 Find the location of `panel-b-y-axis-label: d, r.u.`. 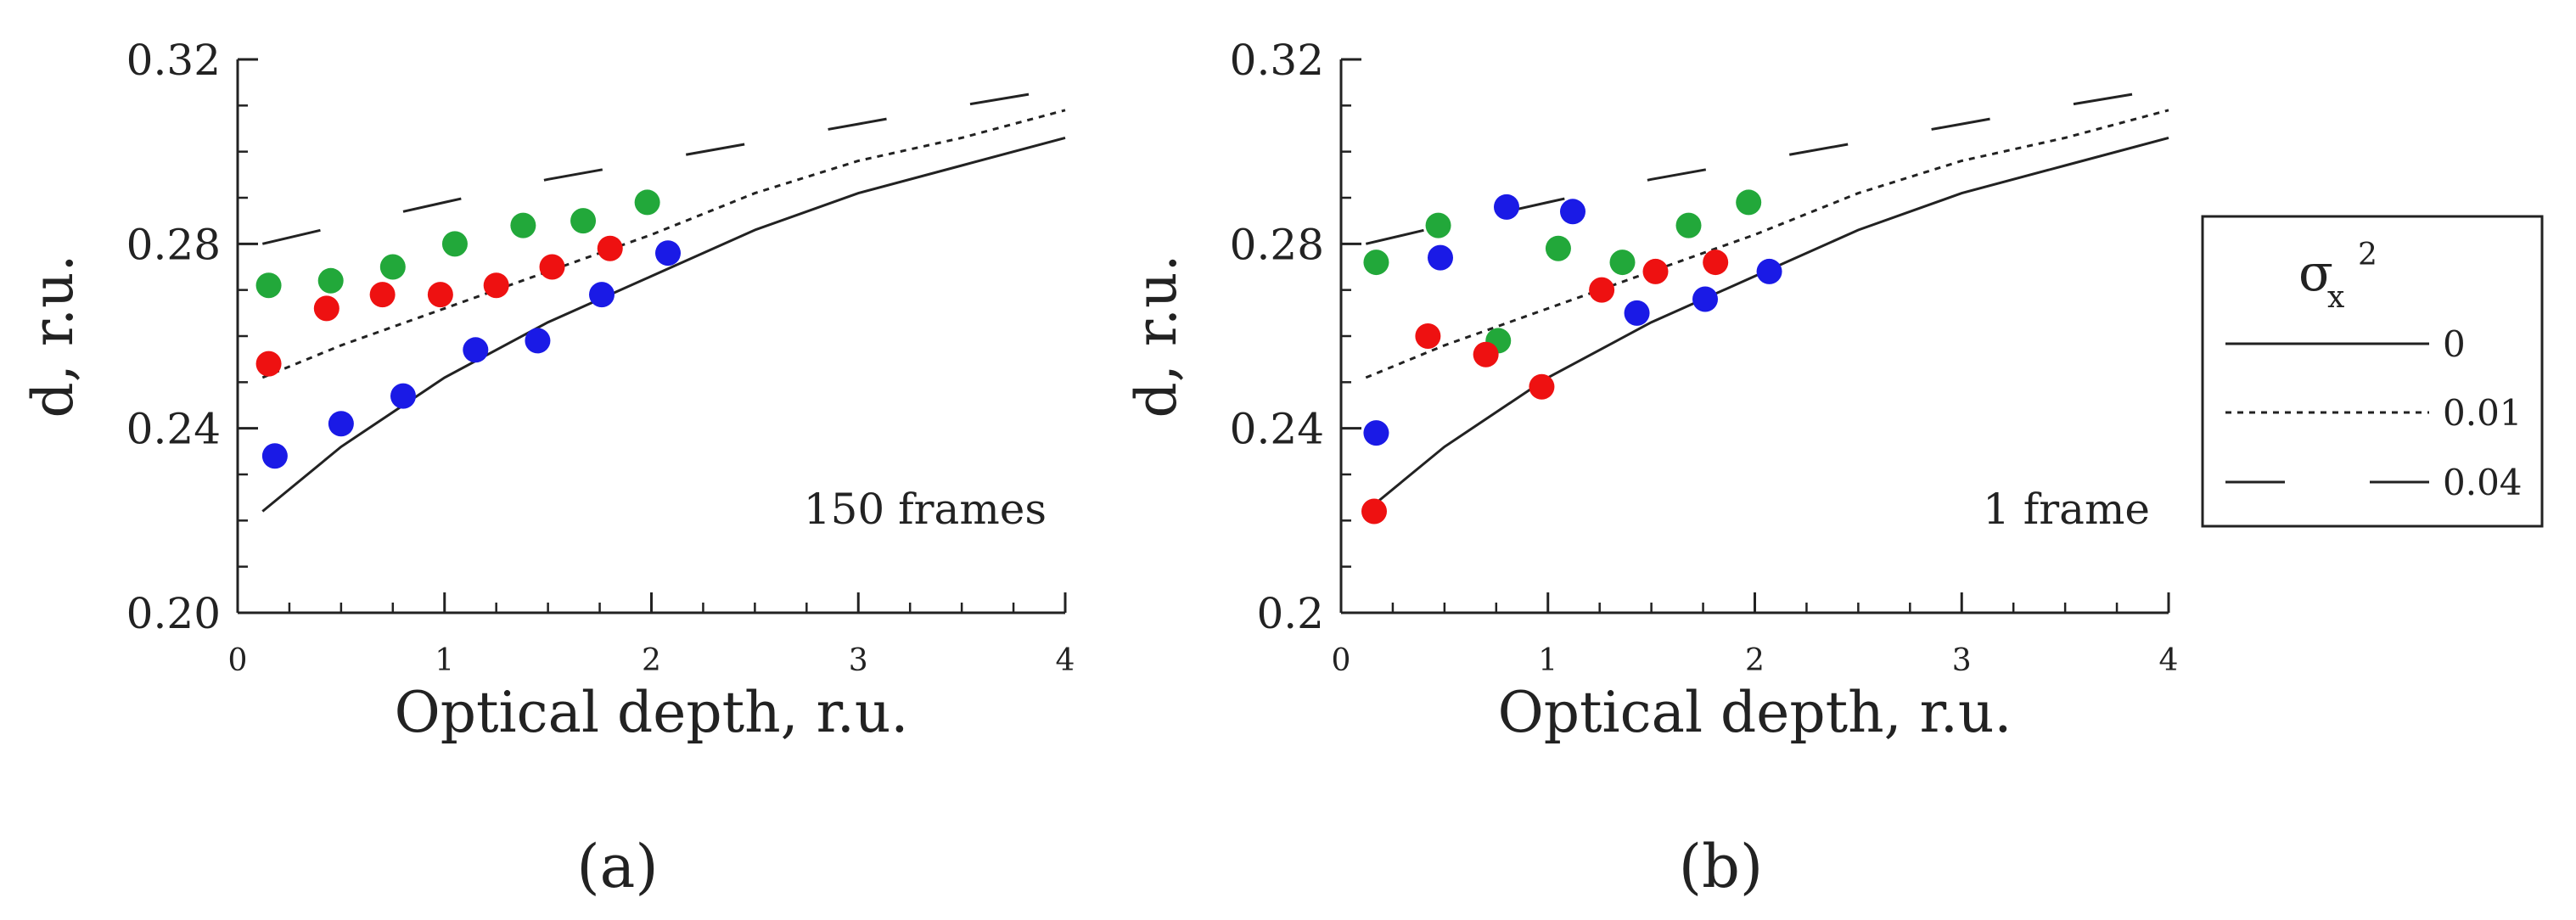

panel-b-y-axis-label: d, r.u. is located at coordinates (1156, 337).